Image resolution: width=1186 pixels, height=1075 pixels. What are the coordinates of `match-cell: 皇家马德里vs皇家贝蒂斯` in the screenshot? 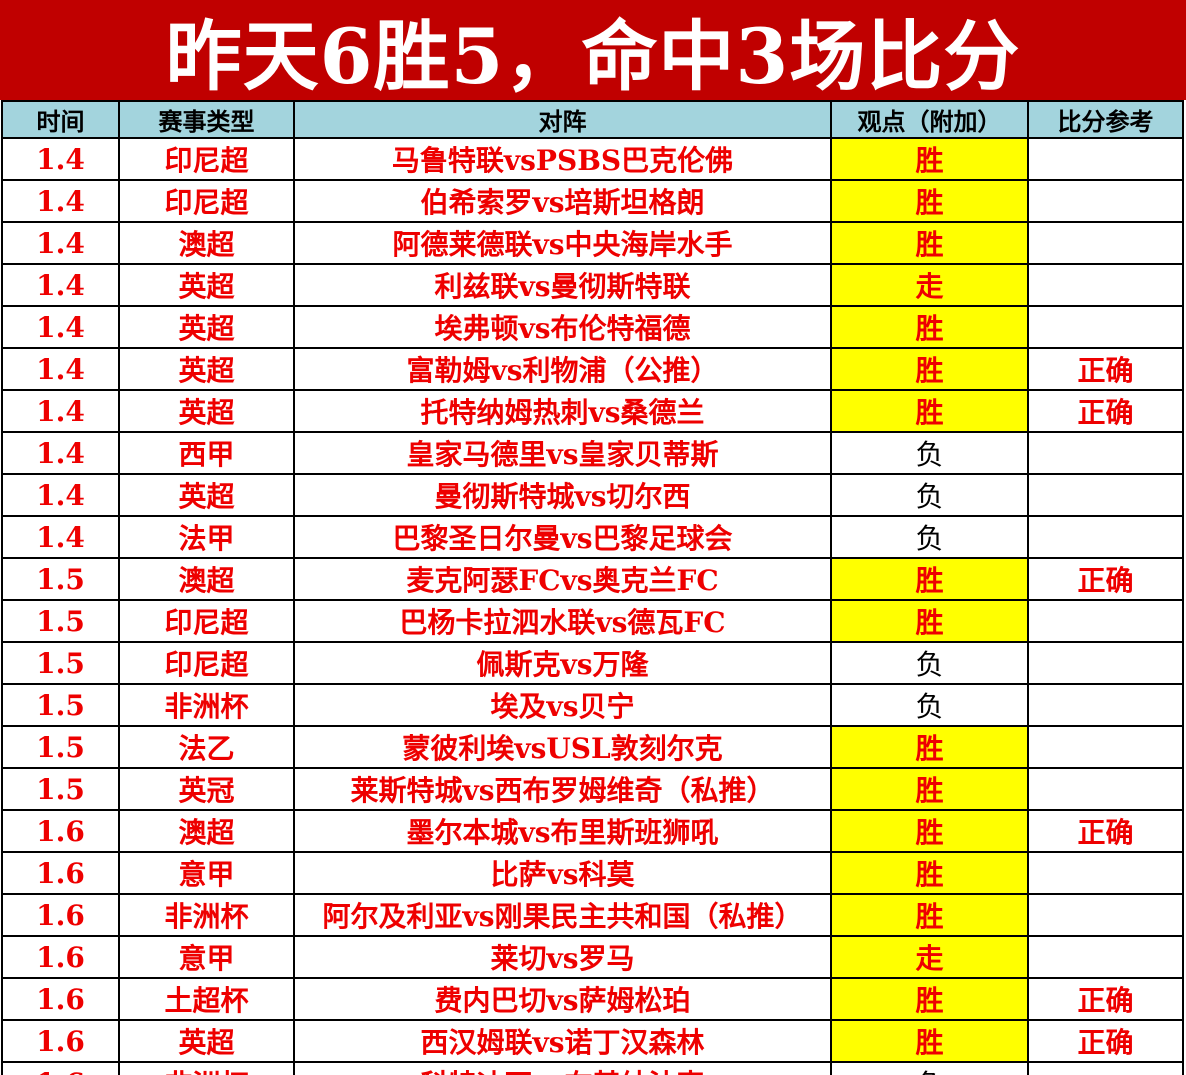 It's located at (562, 453).